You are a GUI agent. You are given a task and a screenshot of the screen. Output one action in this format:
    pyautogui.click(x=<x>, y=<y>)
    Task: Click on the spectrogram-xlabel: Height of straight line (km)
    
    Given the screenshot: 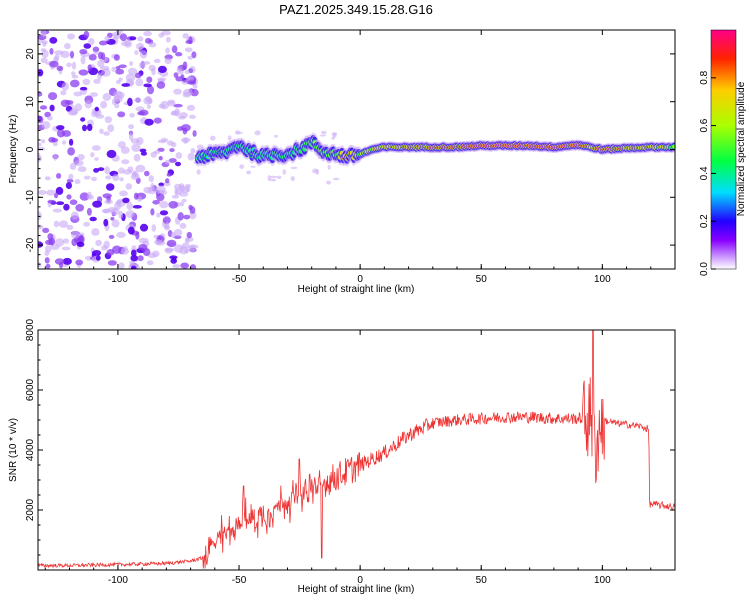 What is the action you would take?
    pyautogui.click(x=356, y=289)
    